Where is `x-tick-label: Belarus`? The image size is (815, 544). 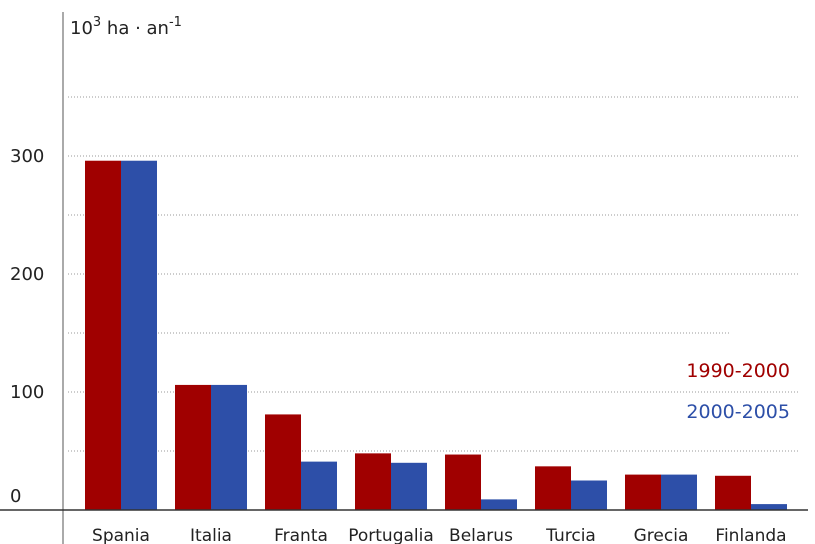
x-tick-label: Belarus is located at coordinates (481, 535).